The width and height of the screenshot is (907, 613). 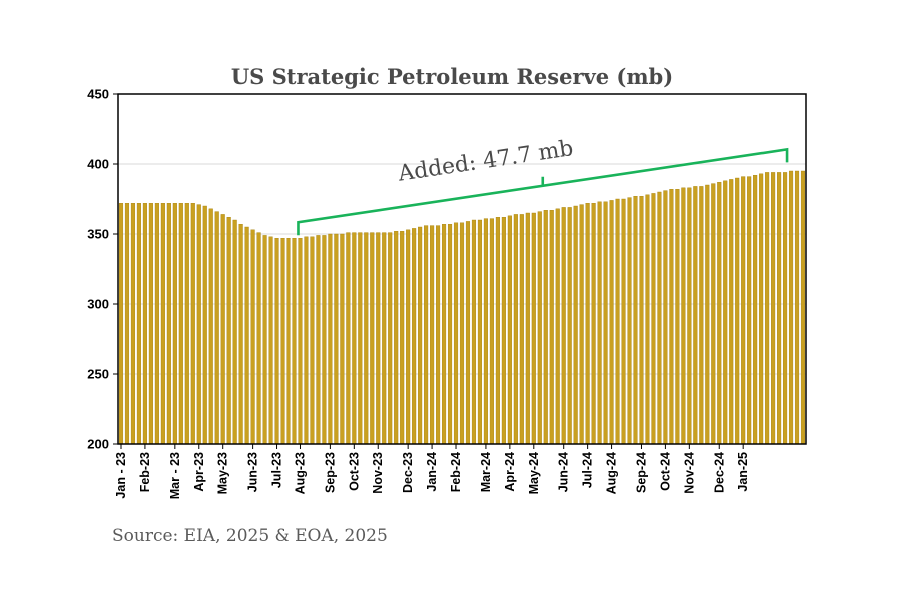 What do you see at coordinates (510, 472) in the screenshot?
I see `x-tick-label: Apr-24` at bounding box center [510, 472].